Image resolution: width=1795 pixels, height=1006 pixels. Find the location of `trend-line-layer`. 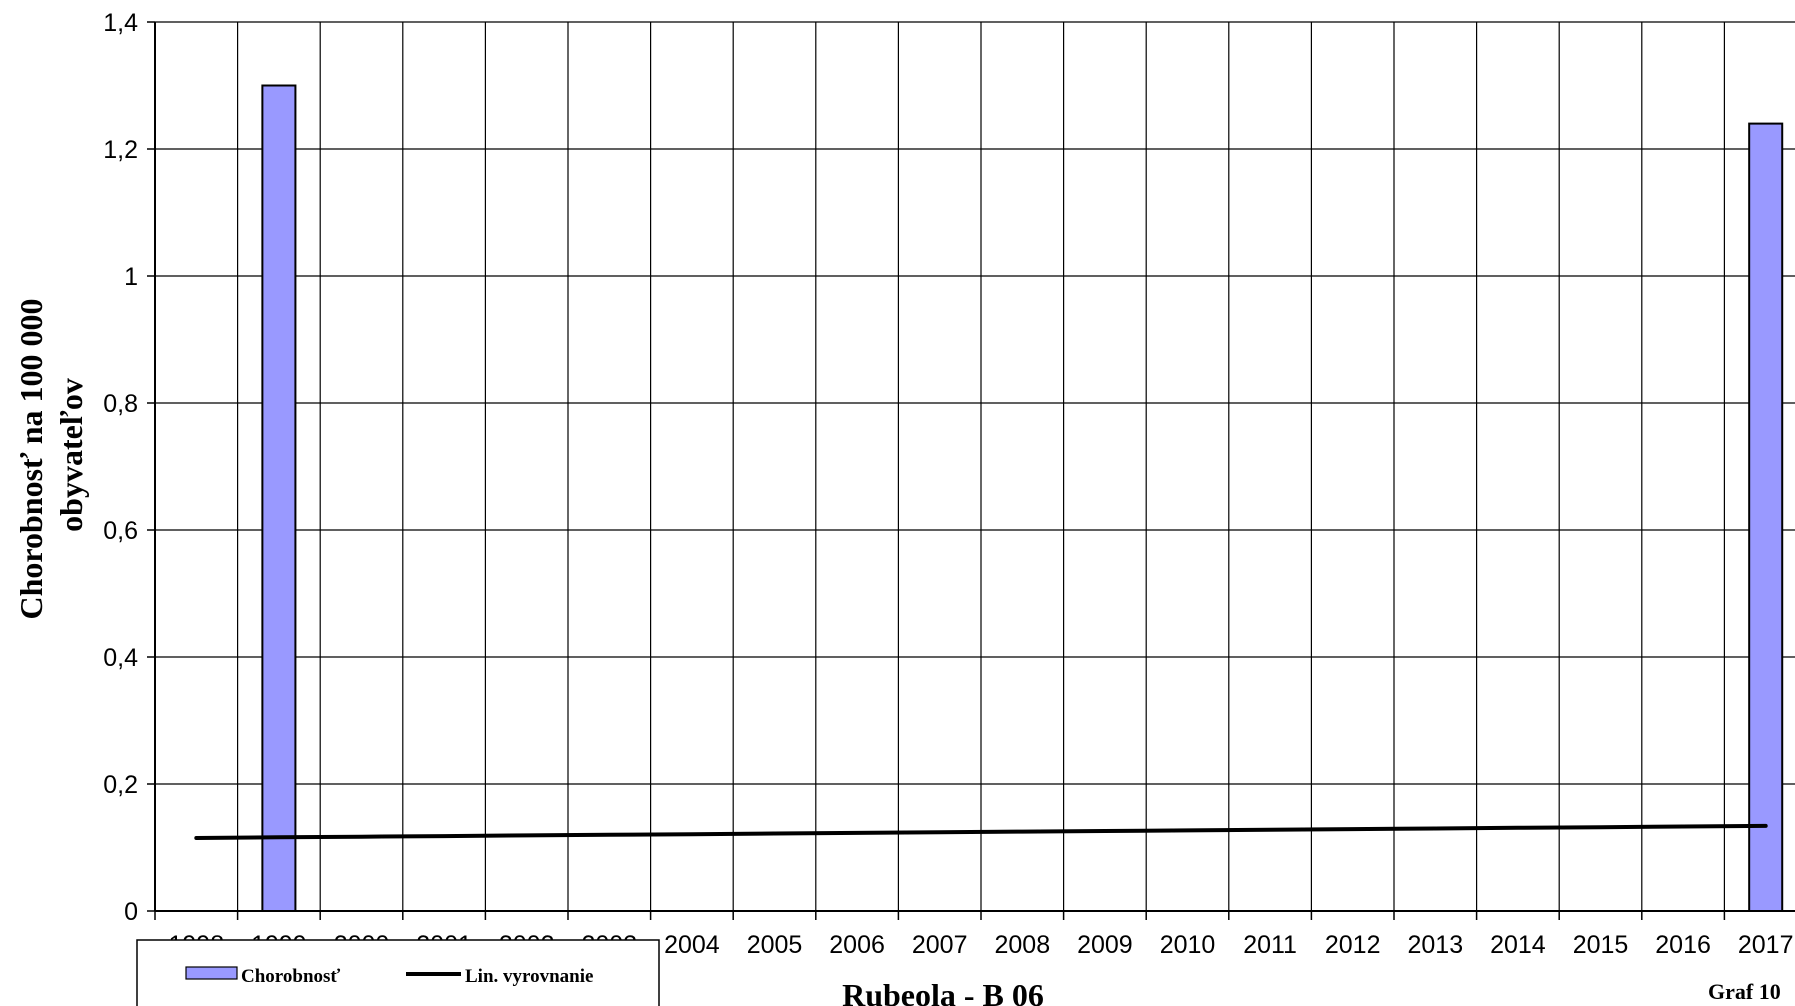

trend-line-layer is located at coordinates (981, 831).